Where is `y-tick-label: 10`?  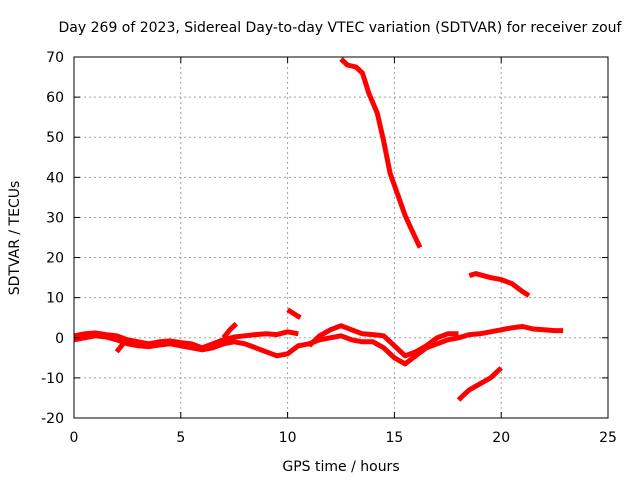 y-tick-label: 10 is located at coordinates (55, 299).